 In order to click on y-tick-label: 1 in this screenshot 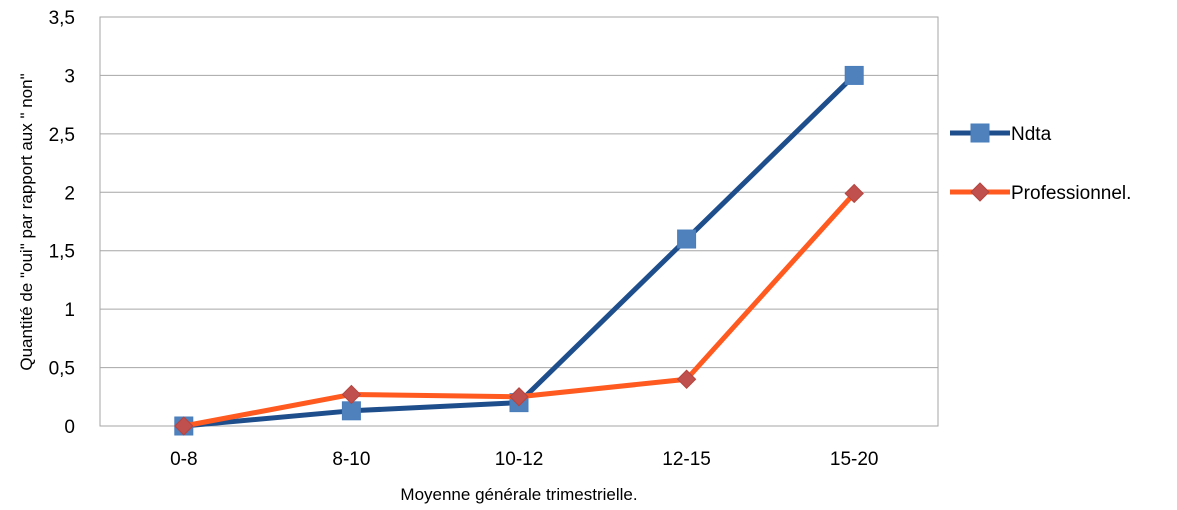, I will do `click(69, 310)`.